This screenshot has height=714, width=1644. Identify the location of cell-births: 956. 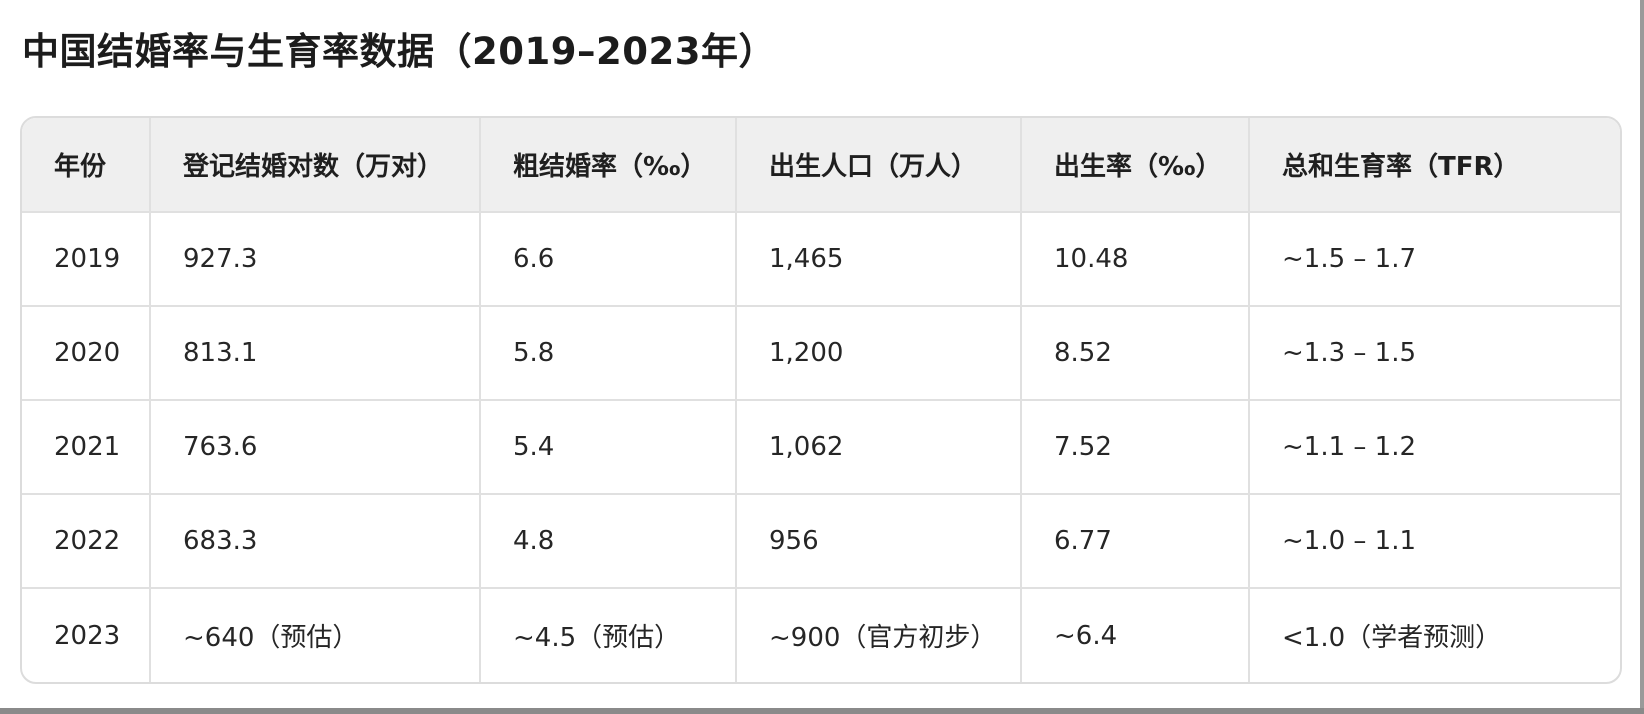
(879, 541).